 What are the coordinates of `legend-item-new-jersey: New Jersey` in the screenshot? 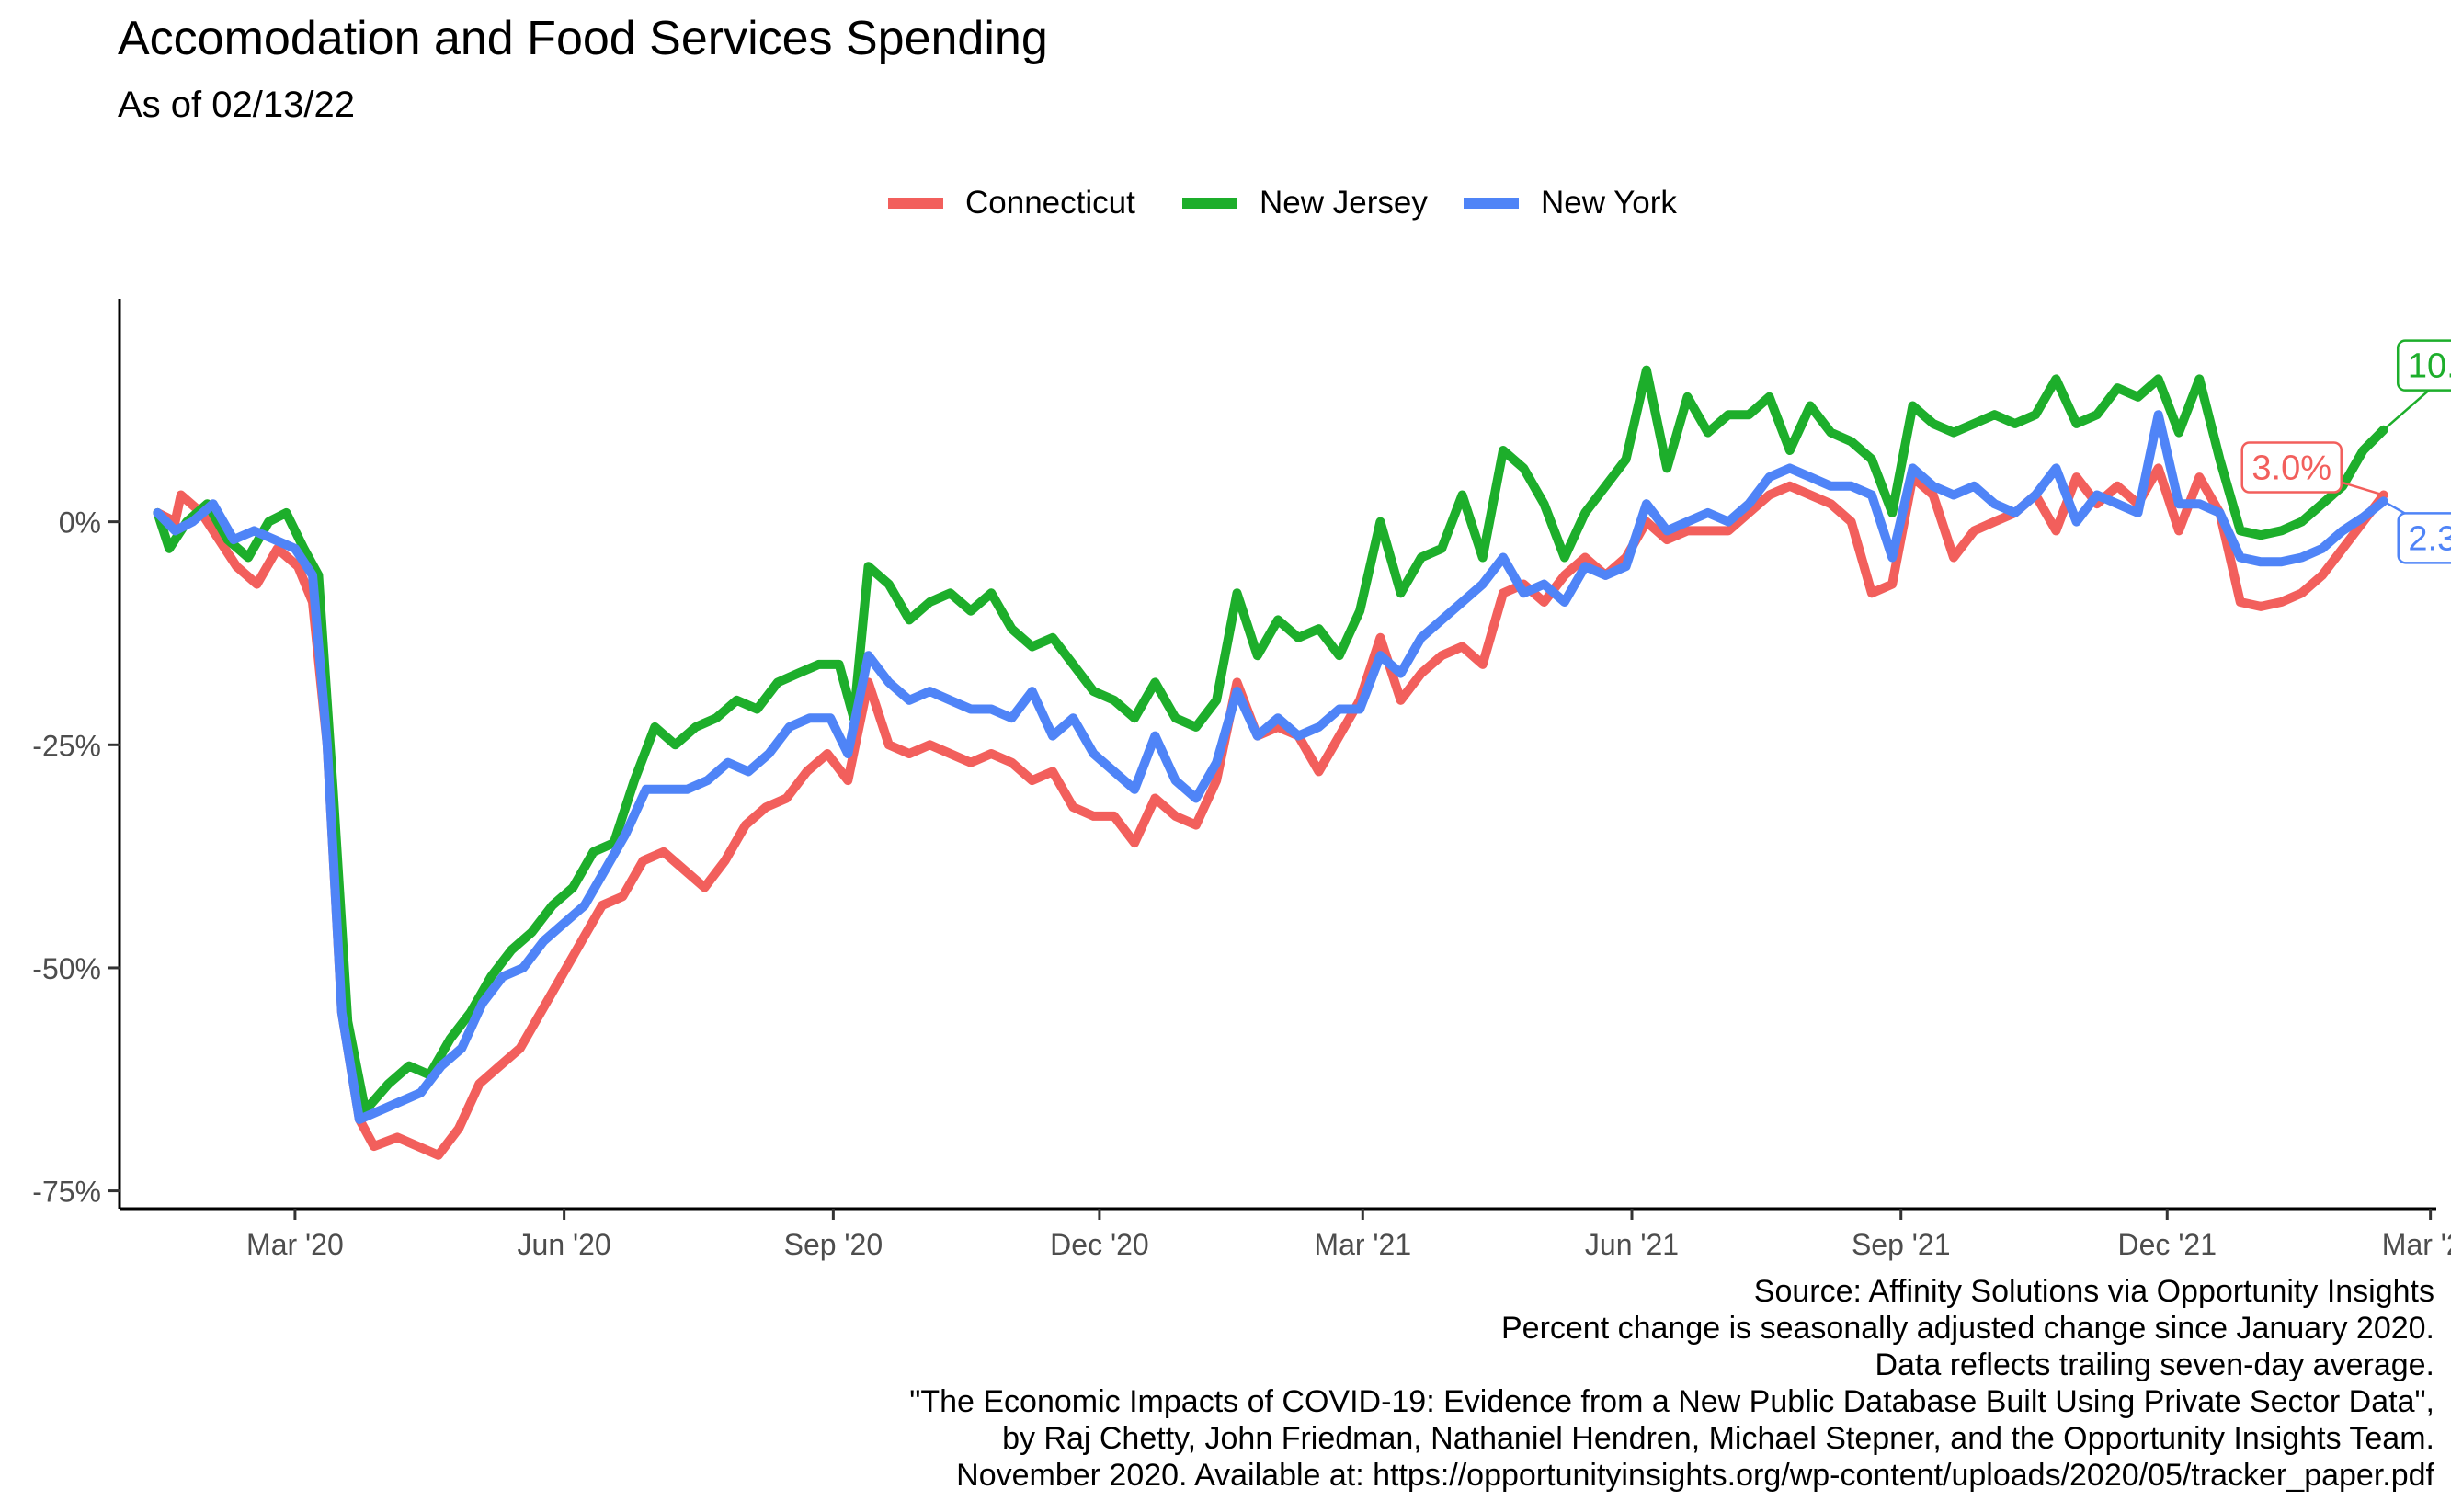 It's located at (1305, 203).